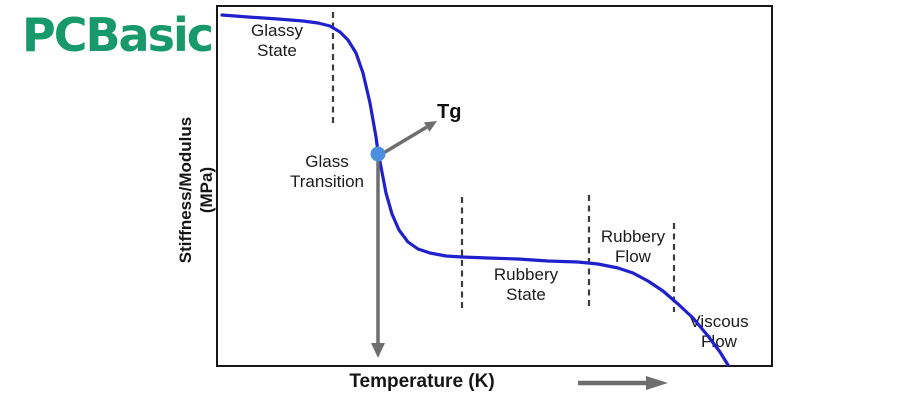 The height and width of the screenshot is (400, 900). What do you see at coordinates (327, 172) in the screenshot?
I see `glass-transition-label: Glass Transition` at bounding box center [327, 172].